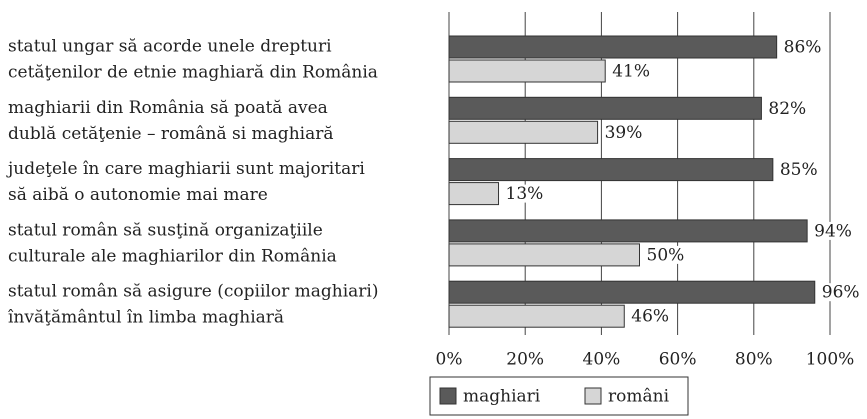 This screenshot has height=419, width=867. Describe the element at coordinates (146, 318) in the screenshot. I see `category-label: învăţământul în limba maghiară` at that location.